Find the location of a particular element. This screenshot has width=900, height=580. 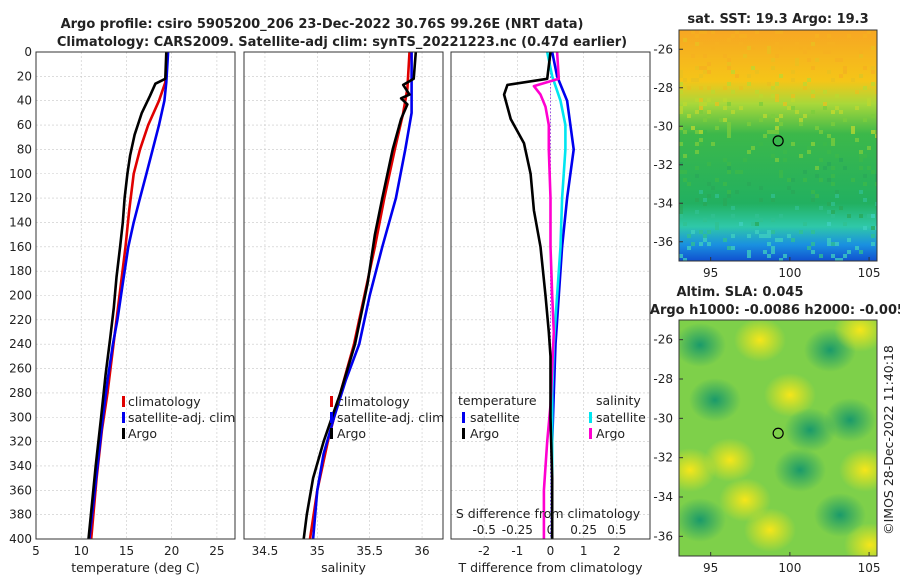

s-tick-label: 0.25 is located at coordinates (583, 530).